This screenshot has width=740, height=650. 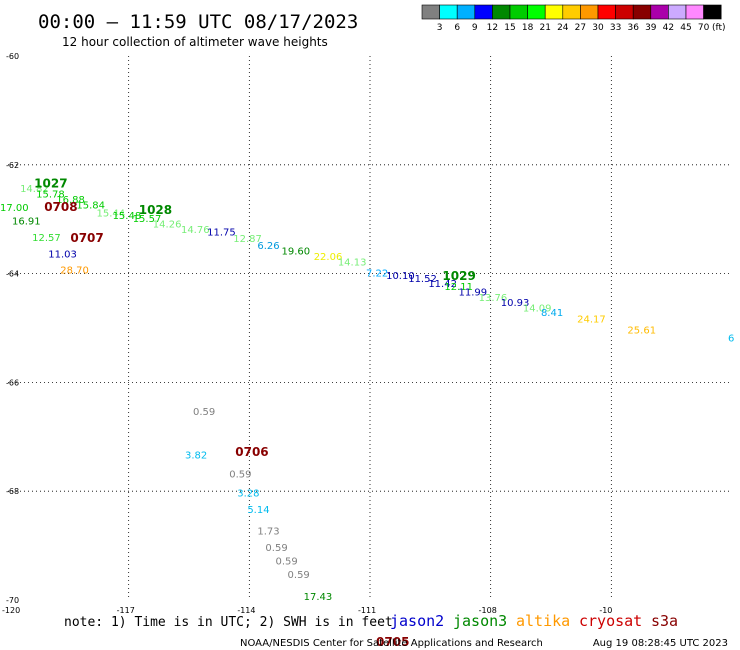 What do you see at coordinates (458, 287) in the screenshot?
I see `wave-height-point: 12.11` at bounding box center [458, 287].